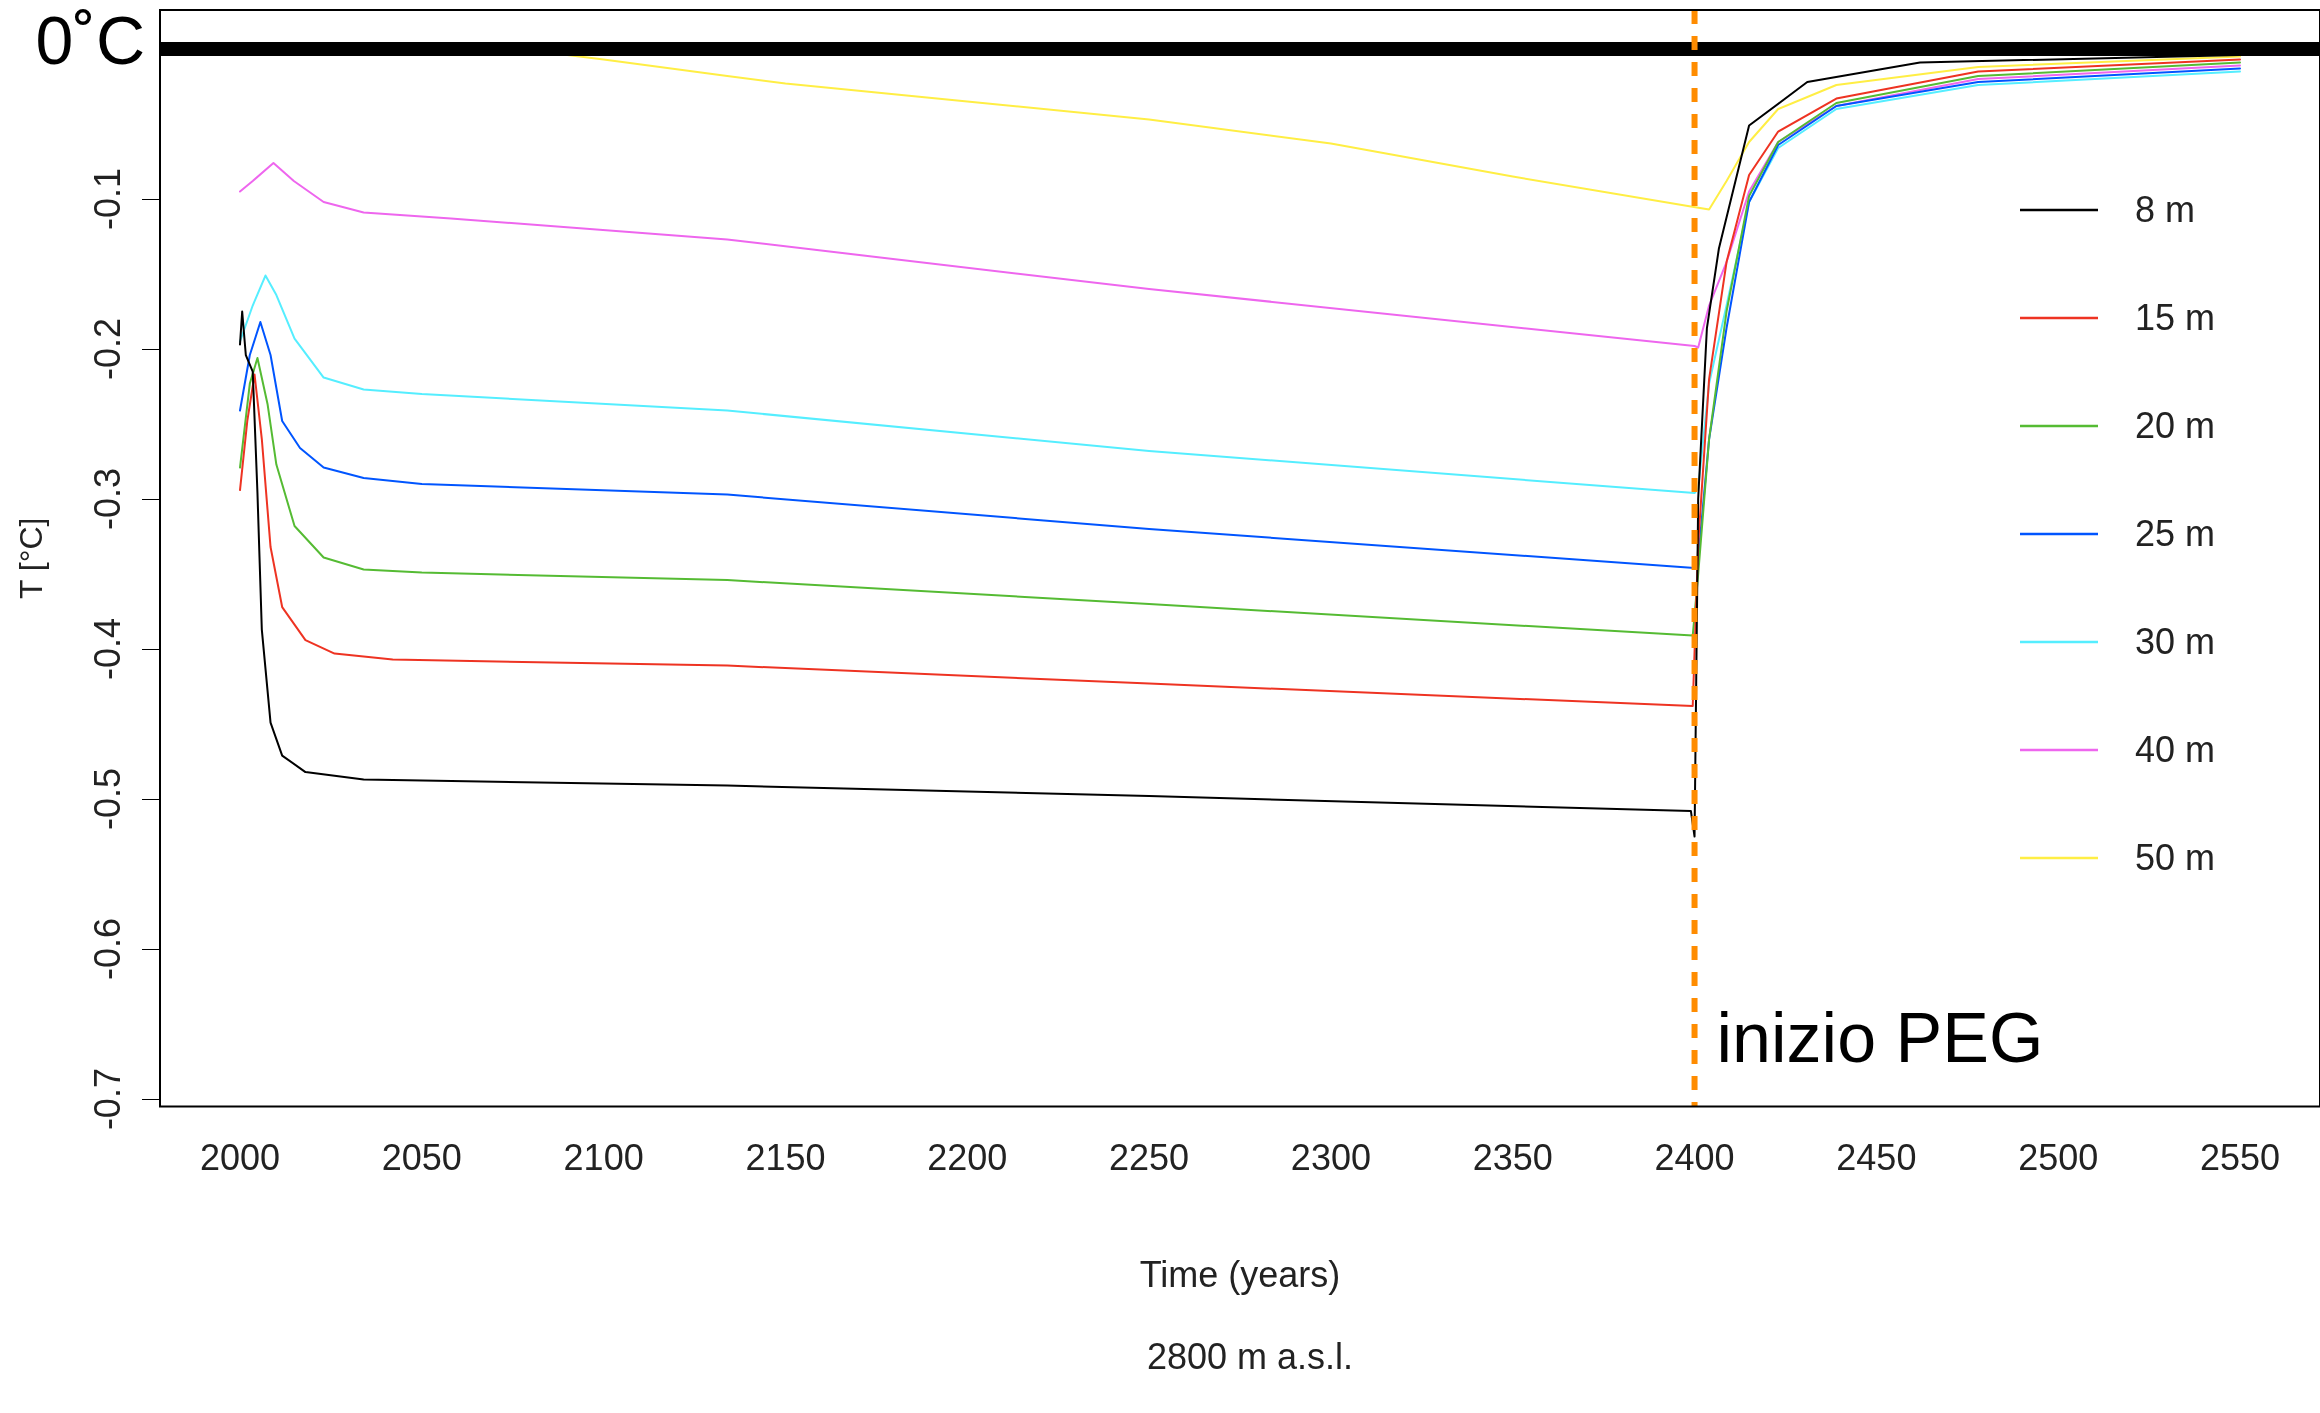 This screenshot has height=1413, width=2320. I want to click on y-tick-label: -0.3, so click(107, 499).